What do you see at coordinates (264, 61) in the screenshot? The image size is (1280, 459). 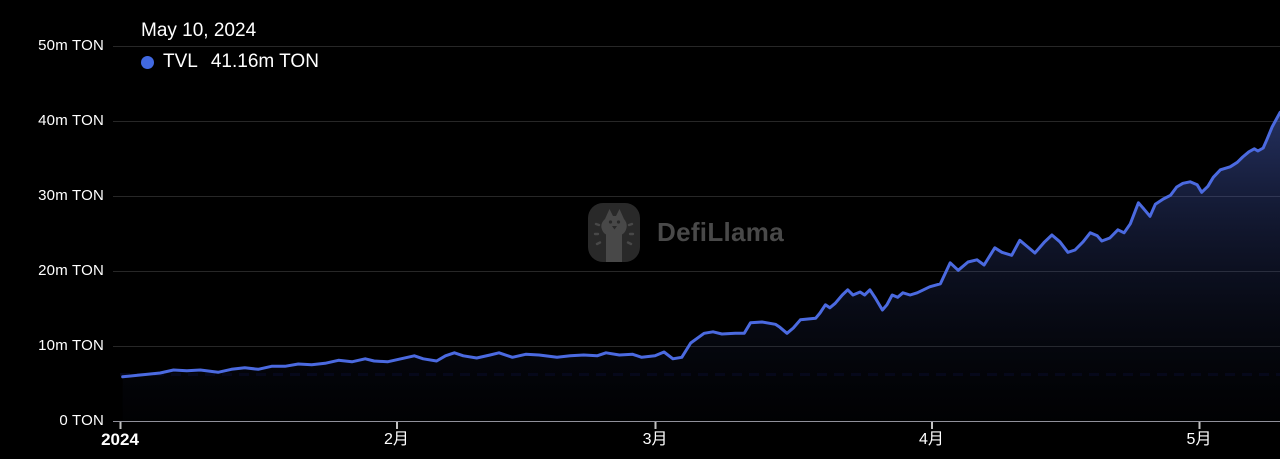 I see `tooltip-series-value: 41.16m TON` at bounding box center [264, 61].